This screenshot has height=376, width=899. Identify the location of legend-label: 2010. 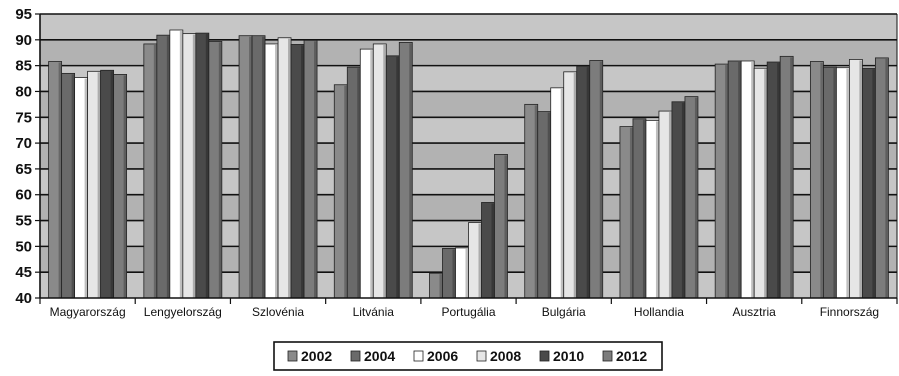
(568, 356).